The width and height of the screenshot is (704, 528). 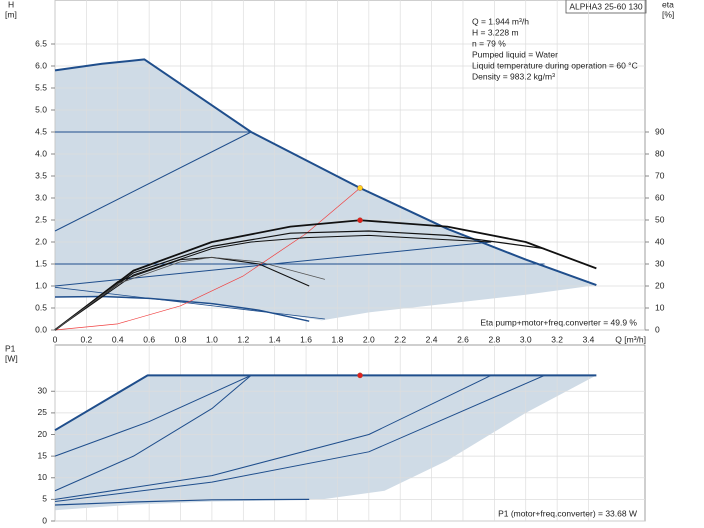 What do you see at coordinates (55, 339) in the screenshot?
I see `x-tick-label: 0` at bounding box center [55, 339].